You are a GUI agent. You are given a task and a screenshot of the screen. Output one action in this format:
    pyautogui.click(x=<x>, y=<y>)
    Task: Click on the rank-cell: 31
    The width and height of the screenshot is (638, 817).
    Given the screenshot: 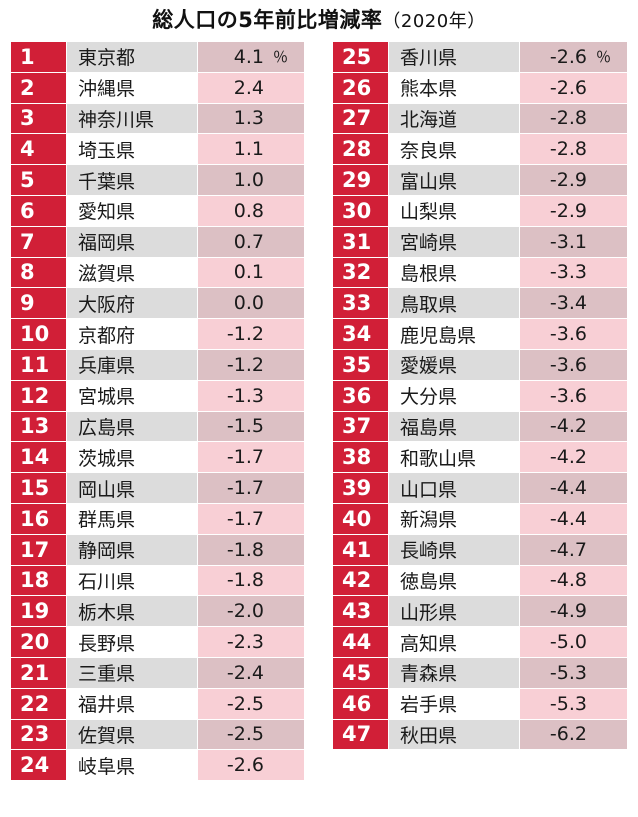 What is the action you would take?
    pyautogui.click(x=360, y=241)
    